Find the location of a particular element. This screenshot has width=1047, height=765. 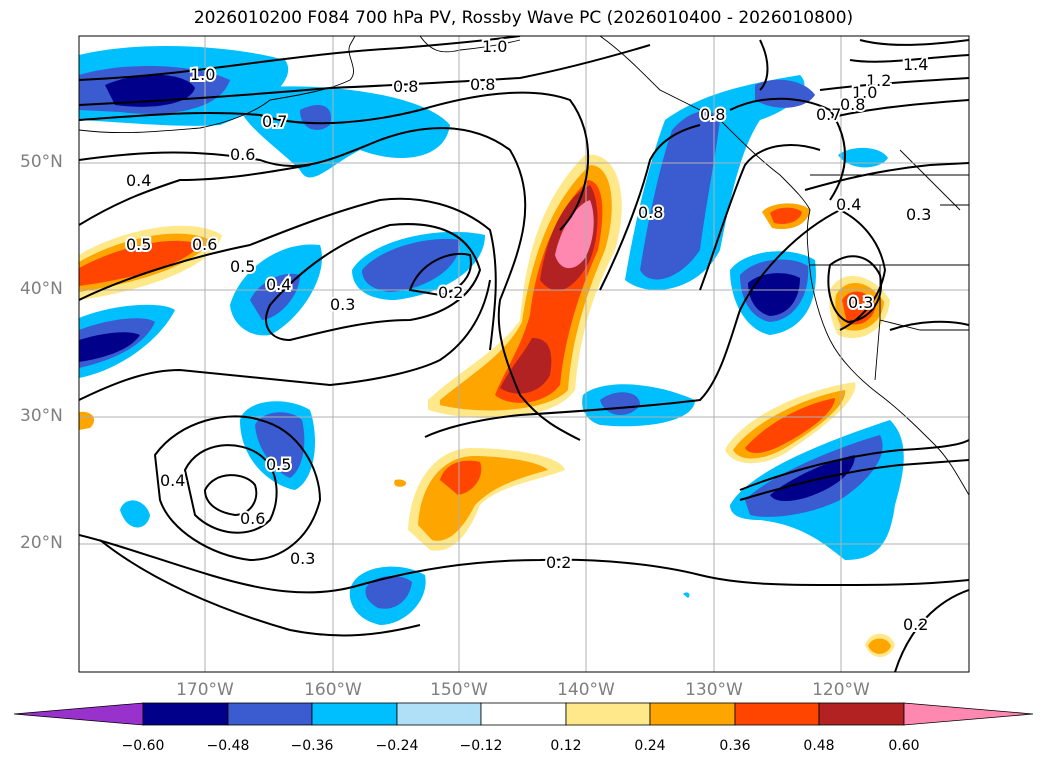

lon-label: 170°W is located at coordinates (205, 690).